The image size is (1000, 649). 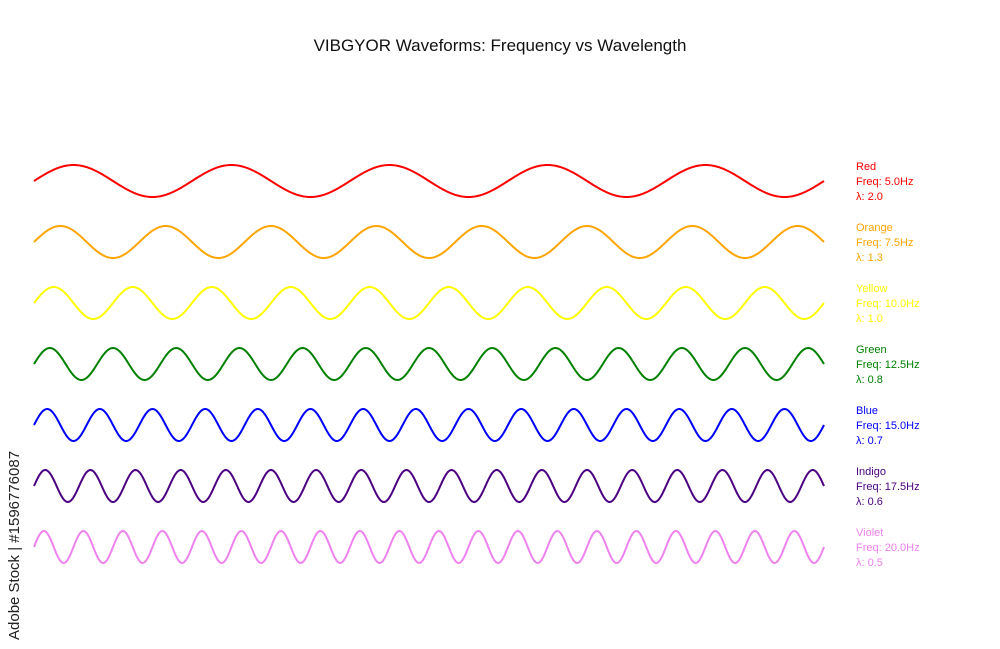 I want to click on legend-name: Yellow, so click(x=872, y=289).